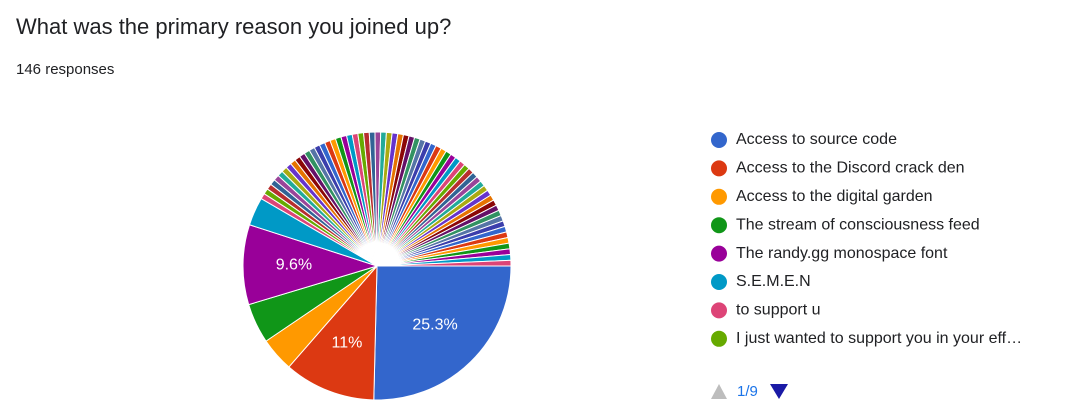 The width and height of the screenshot is (1090, 420). What do you see at coordinates (779, 391) in the screenshot?
I see `next-page` at bounding box center [779, 391].